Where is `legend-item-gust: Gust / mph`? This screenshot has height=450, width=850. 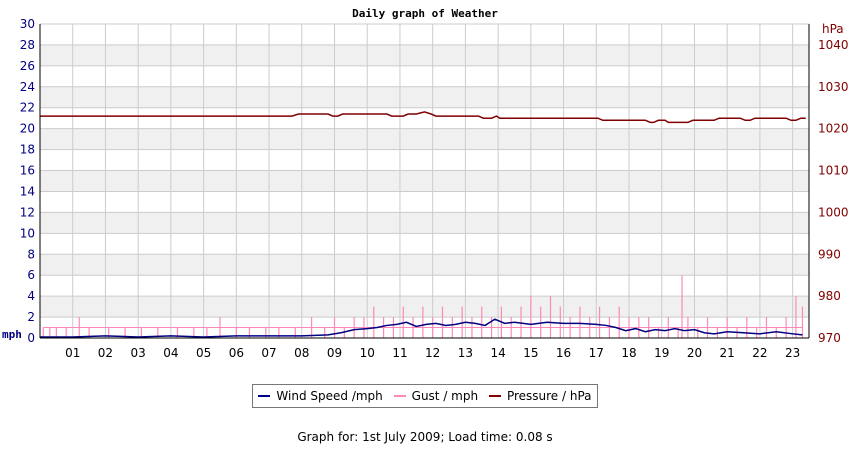
legend-item-gust: Gust / mph is located at coordinates (436, 396).